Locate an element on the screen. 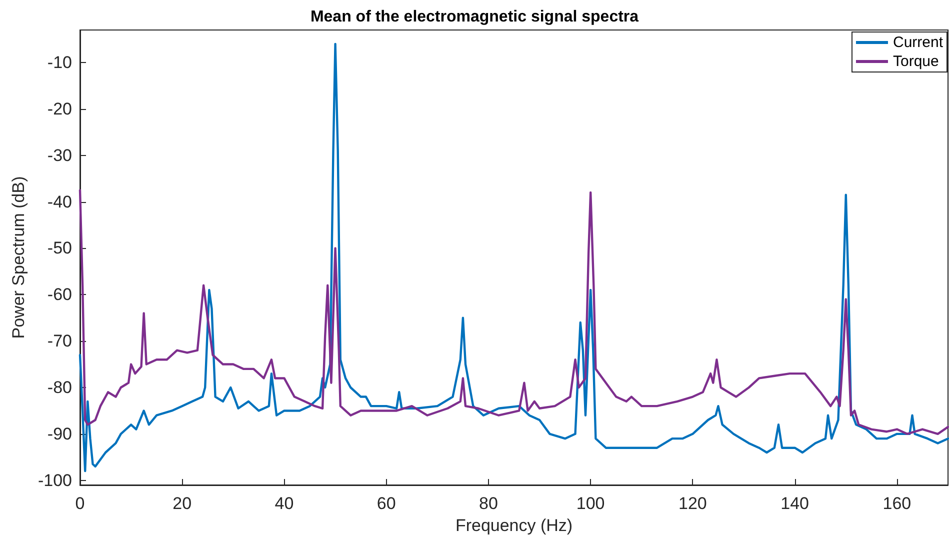  y-tick-label: -100 is located at coordinates (55, 480).